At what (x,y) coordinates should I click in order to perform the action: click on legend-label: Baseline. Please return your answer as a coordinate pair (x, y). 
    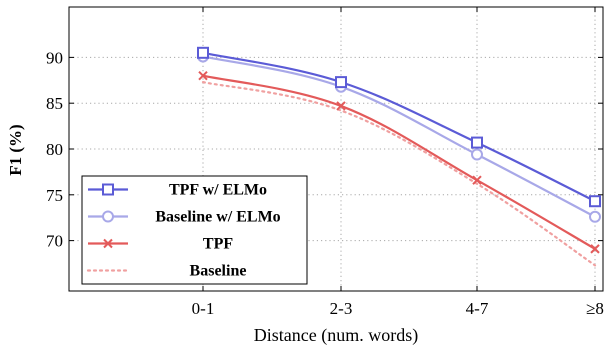
    Looking at the image, I should click on (218, 271).